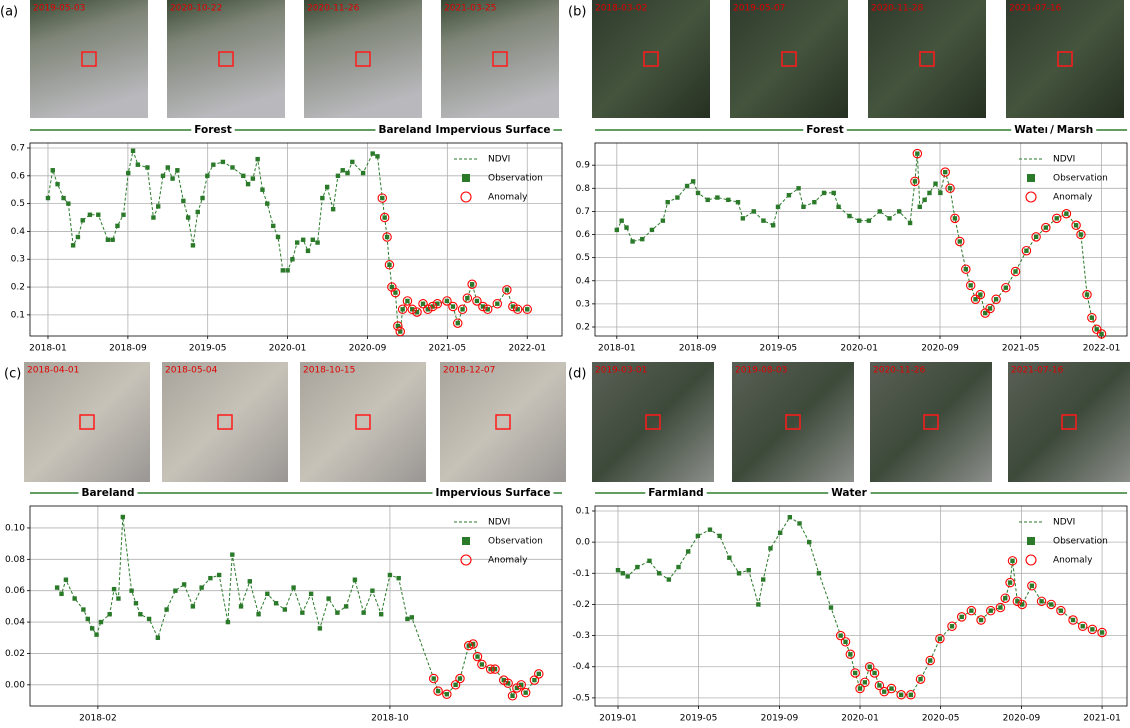  What do you see at coordinates (583, 212) in the screenshot?
I see `y-tick-label: 0.7` at bounding box center [583, 212].